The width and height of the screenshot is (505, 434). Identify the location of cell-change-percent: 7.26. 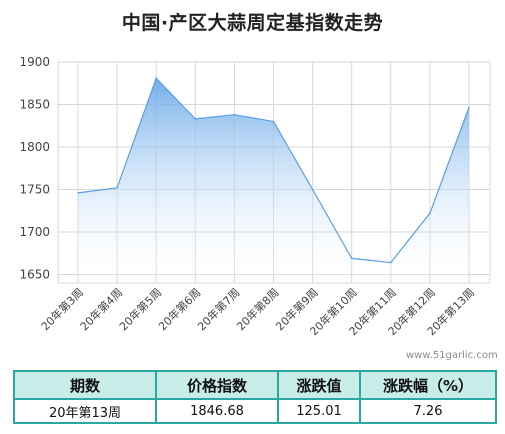
(428, 411).